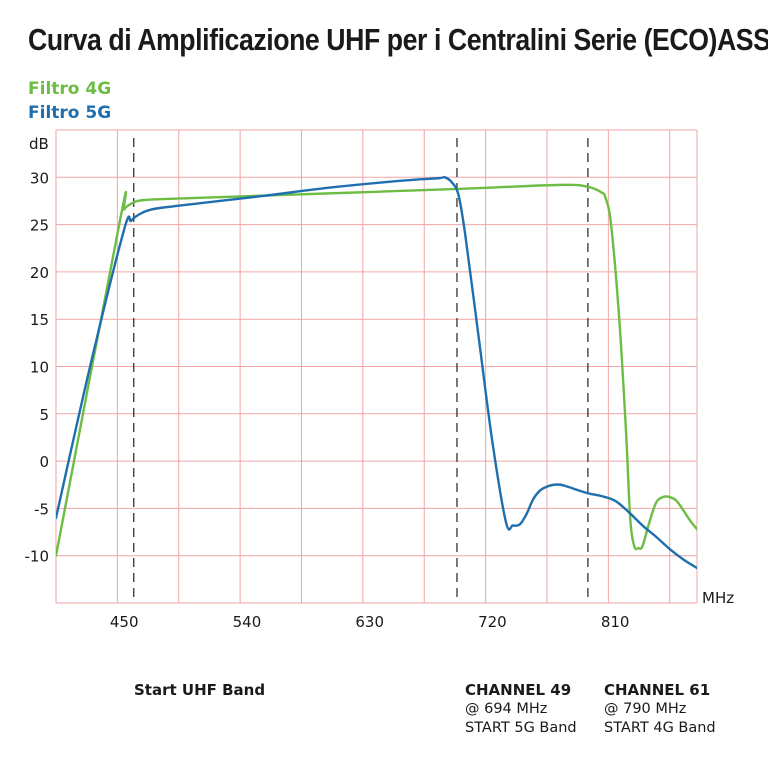  I want to click on annotation-channel-49-heading: CHANNEL 49, so click(518, 690).